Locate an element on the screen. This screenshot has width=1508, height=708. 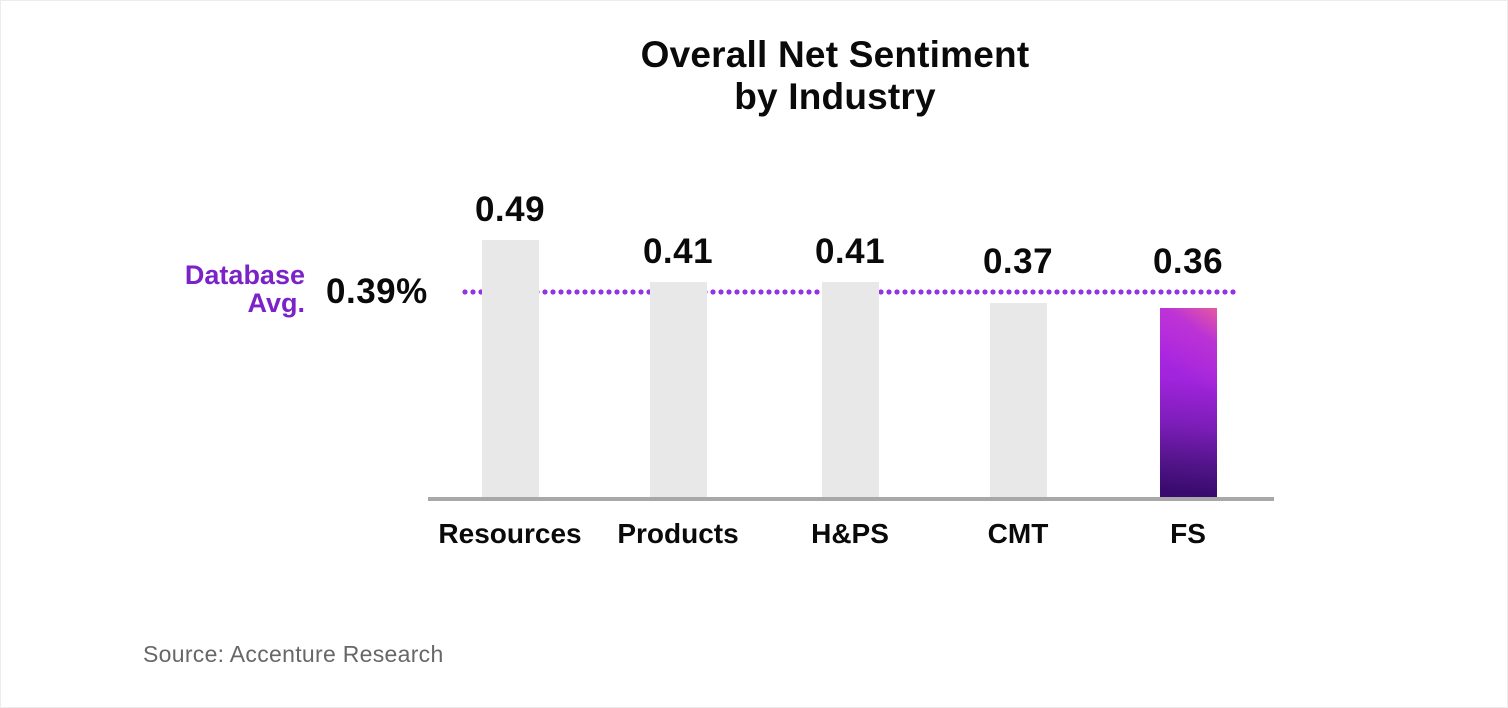
database-average-label: Database Avg. is located at coordinates (182, 289).